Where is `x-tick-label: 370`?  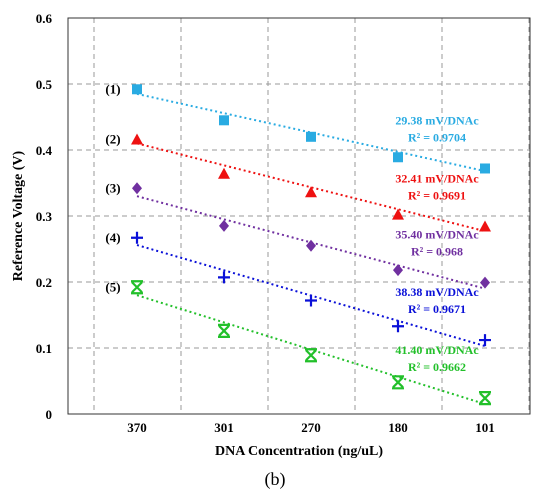
x-tick-label: 370 is located at coordinates (137, 427).